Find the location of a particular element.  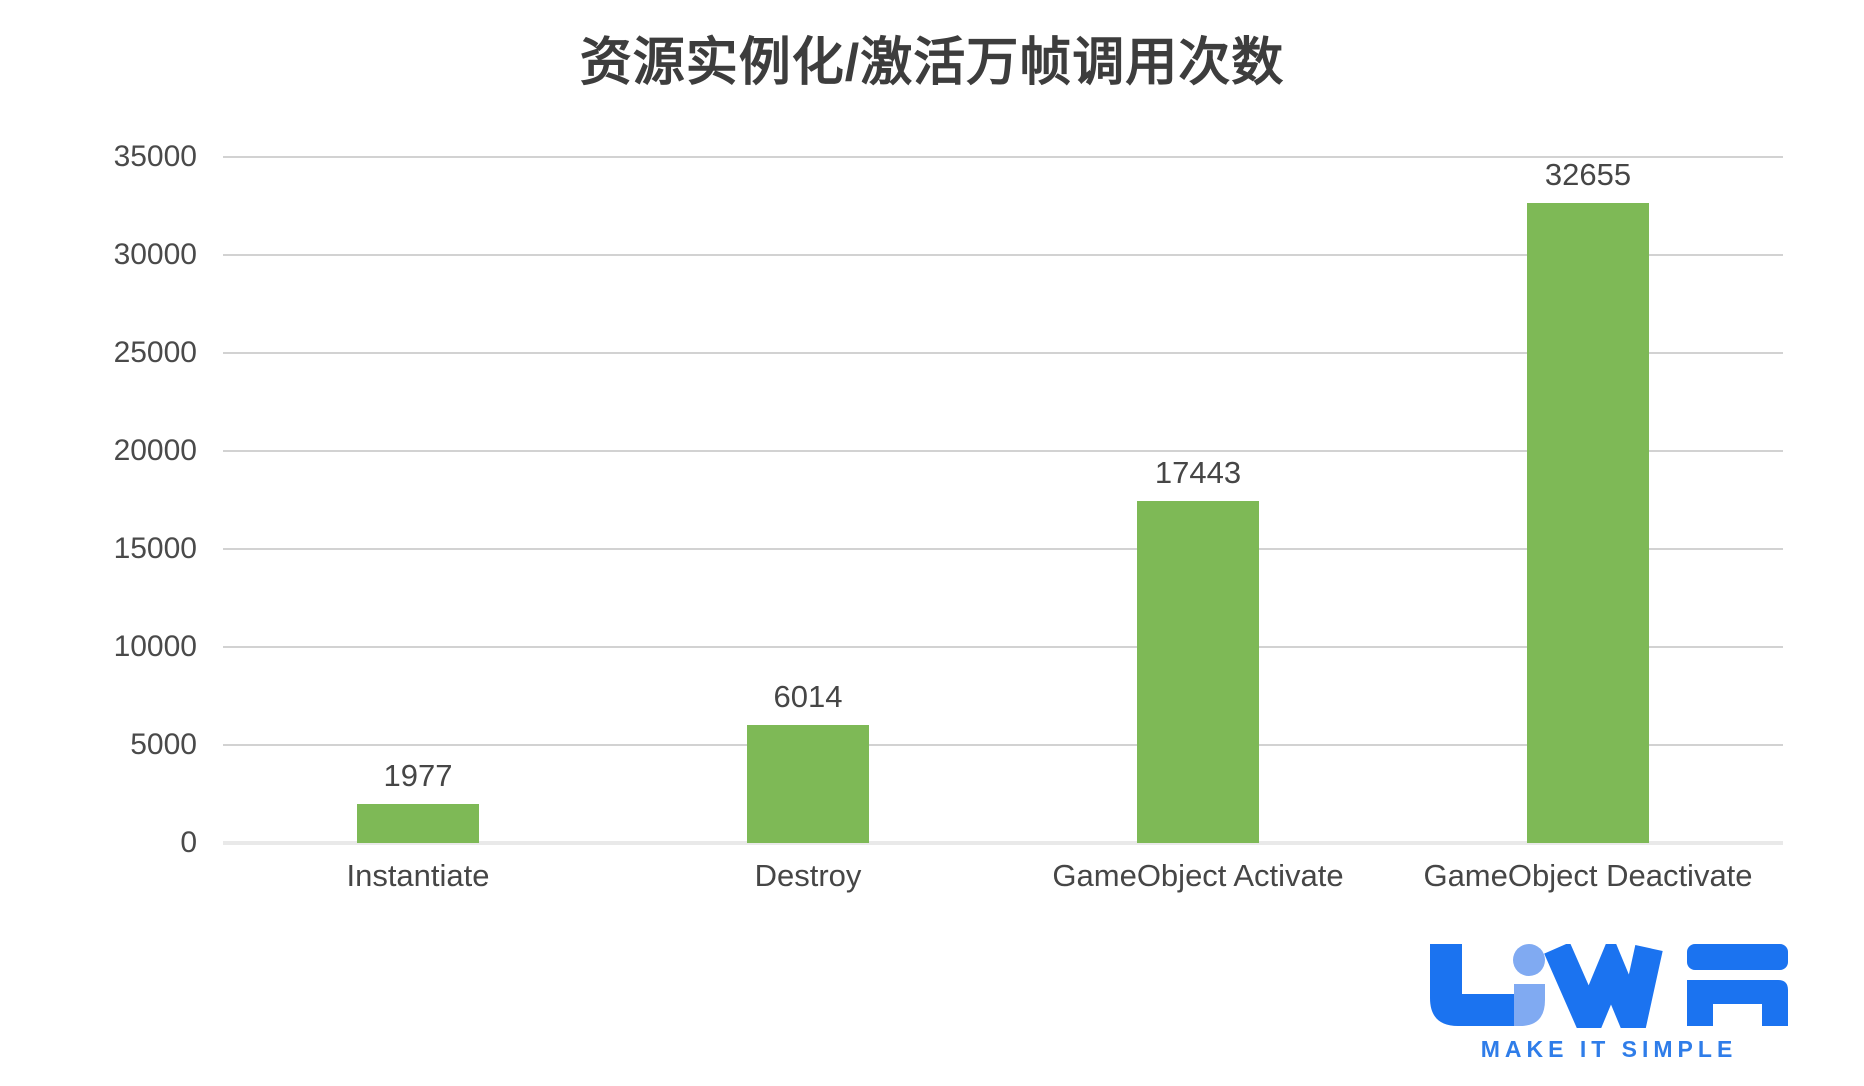

chart-title: 资源实例化/激活万帧调用次数 is located at coordinates (932, 63).